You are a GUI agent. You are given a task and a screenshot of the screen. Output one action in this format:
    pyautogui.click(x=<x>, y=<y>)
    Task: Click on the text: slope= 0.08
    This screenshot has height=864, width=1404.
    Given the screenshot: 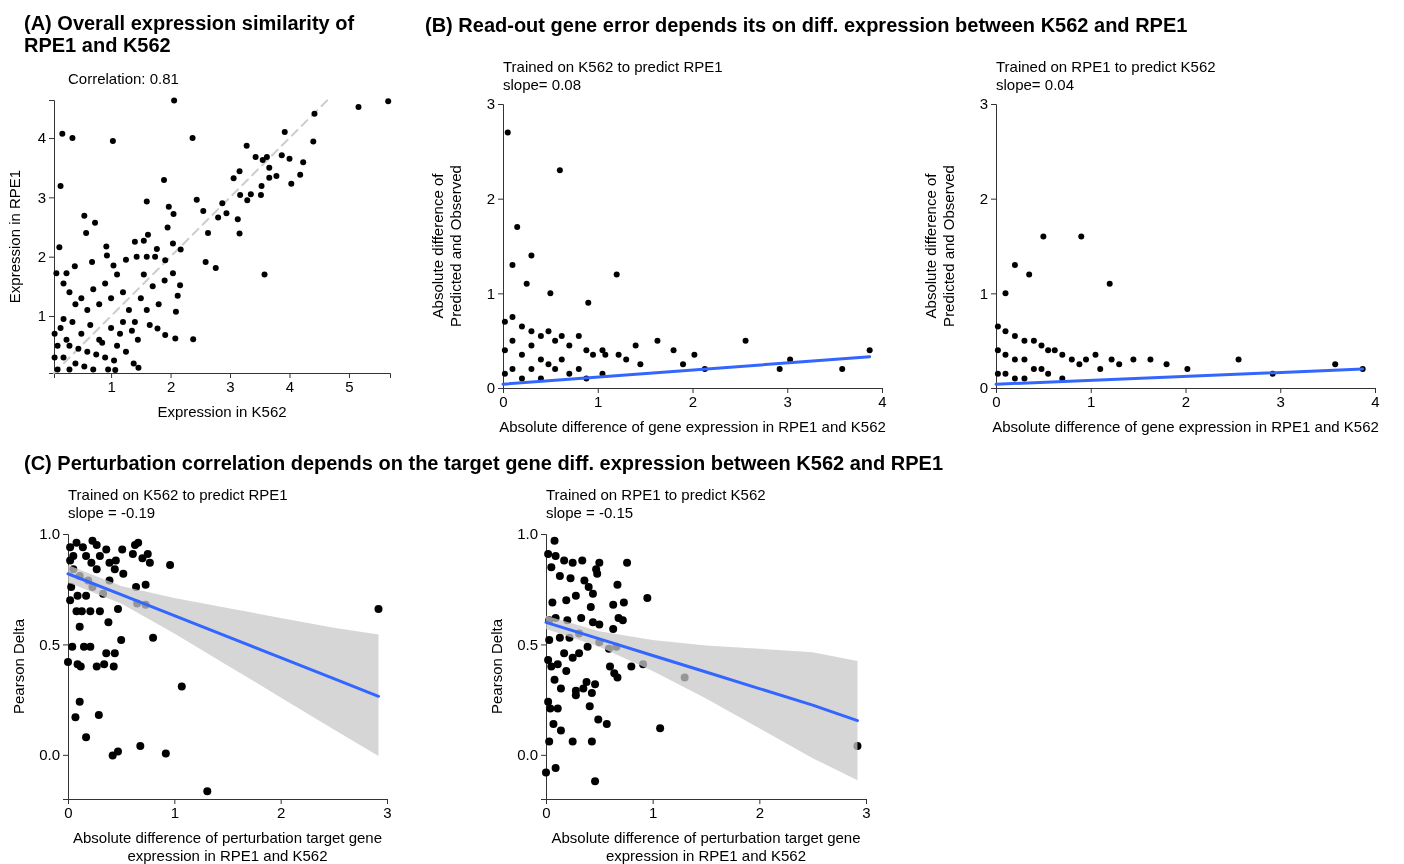 What is the action you would take?
    pyautogui.click(x=542, y=84)
    